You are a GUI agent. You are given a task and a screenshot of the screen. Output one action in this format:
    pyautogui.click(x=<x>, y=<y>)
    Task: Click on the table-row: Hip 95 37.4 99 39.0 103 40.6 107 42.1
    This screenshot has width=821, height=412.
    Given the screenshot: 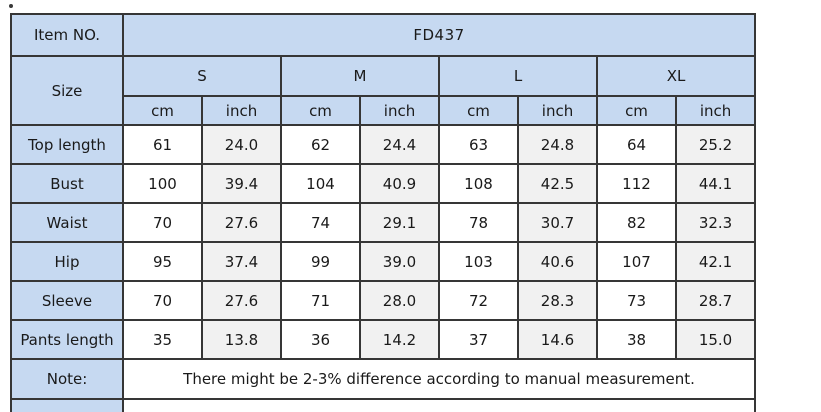 What is the action you would take?
    pyautogui.click(x=383, y=261)
    